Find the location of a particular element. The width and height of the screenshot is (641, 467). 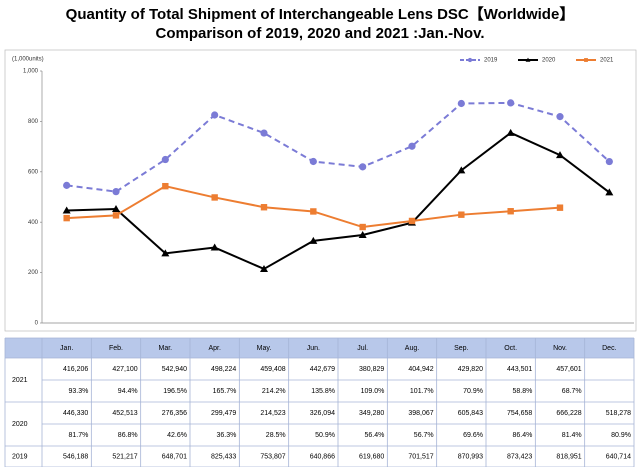

table-header: Apr. is located at coordinates (214, 348).